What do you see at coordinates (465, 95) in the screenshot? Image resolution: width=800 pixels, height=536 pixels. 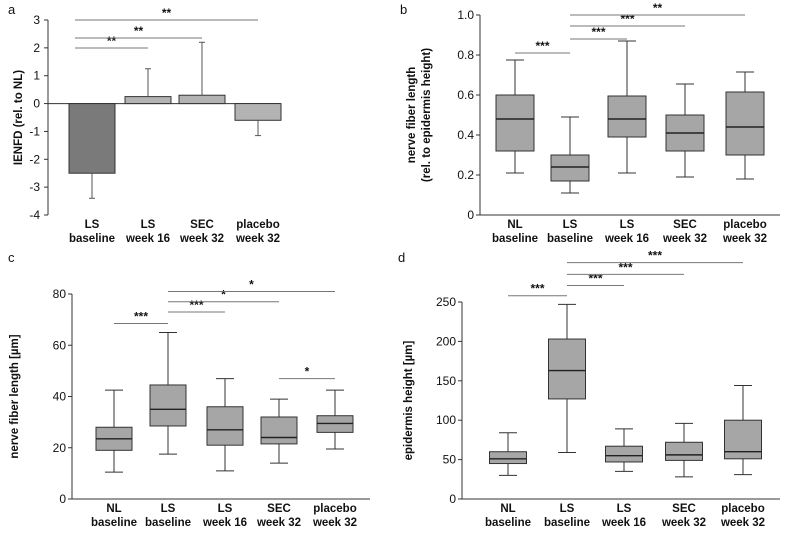 I see `panel-b-ytick-label: 0.6` at bounding box center [465, 95].